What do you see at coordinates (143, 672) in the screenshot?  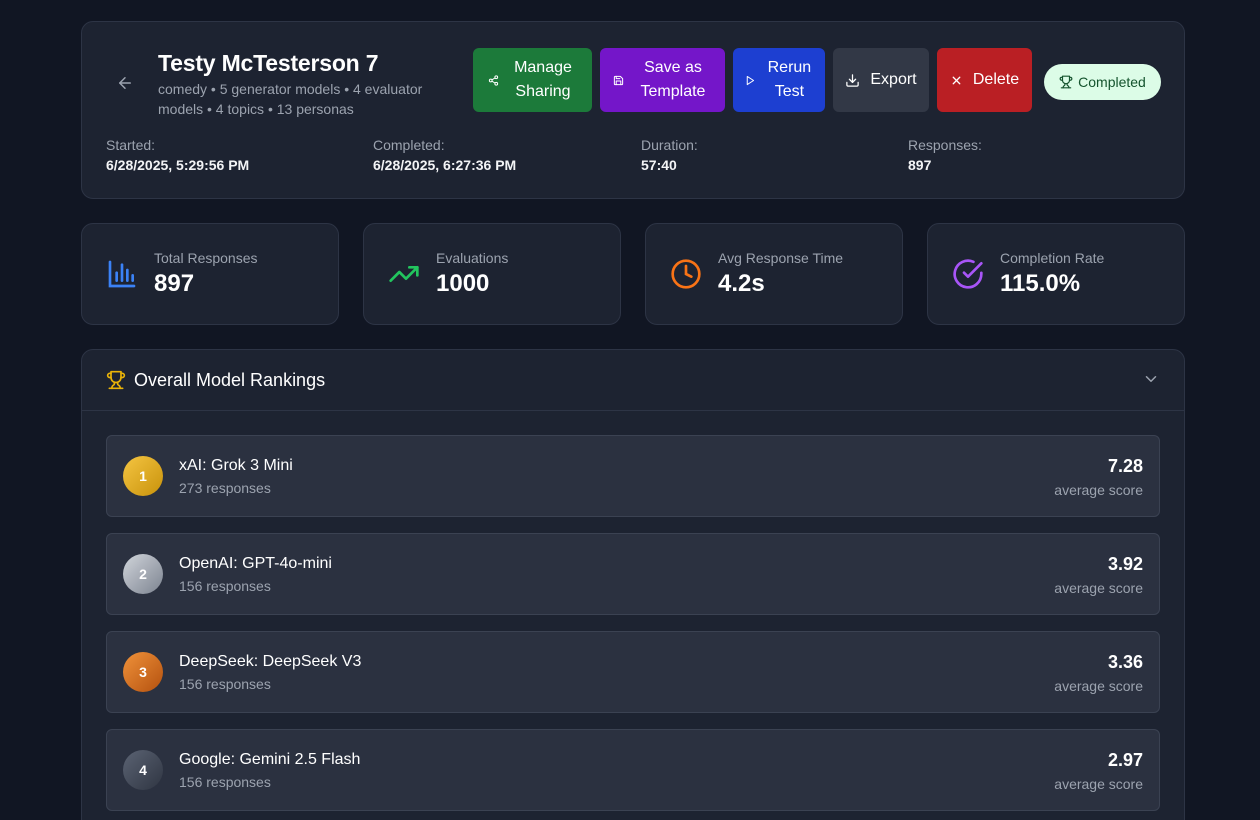 I see `rank-medal: 3` at bounding box center [143, 672].